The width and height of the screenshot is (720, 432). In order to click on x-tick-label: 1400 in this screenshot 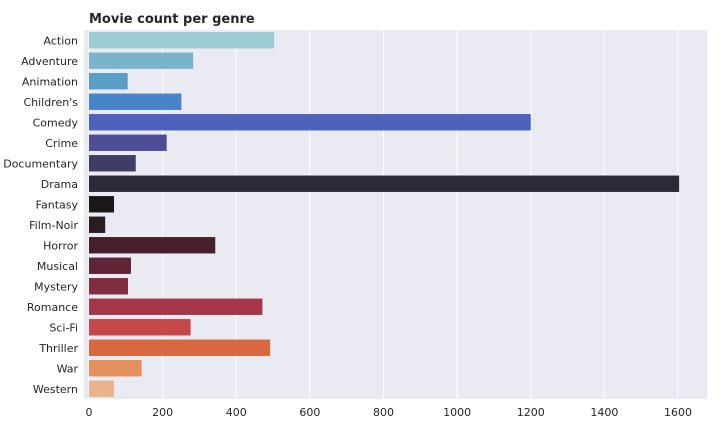, I will do `click(604, 412)`.